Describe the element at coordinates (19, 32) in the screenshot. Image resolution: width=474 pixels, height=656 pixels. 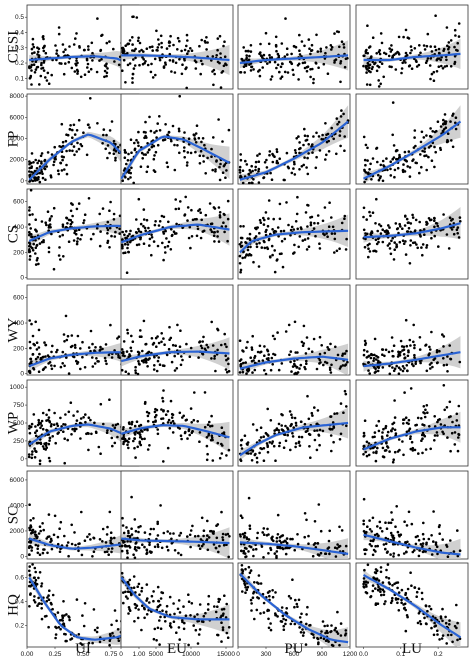
I see `y-tick-label: 0.4` at that location.